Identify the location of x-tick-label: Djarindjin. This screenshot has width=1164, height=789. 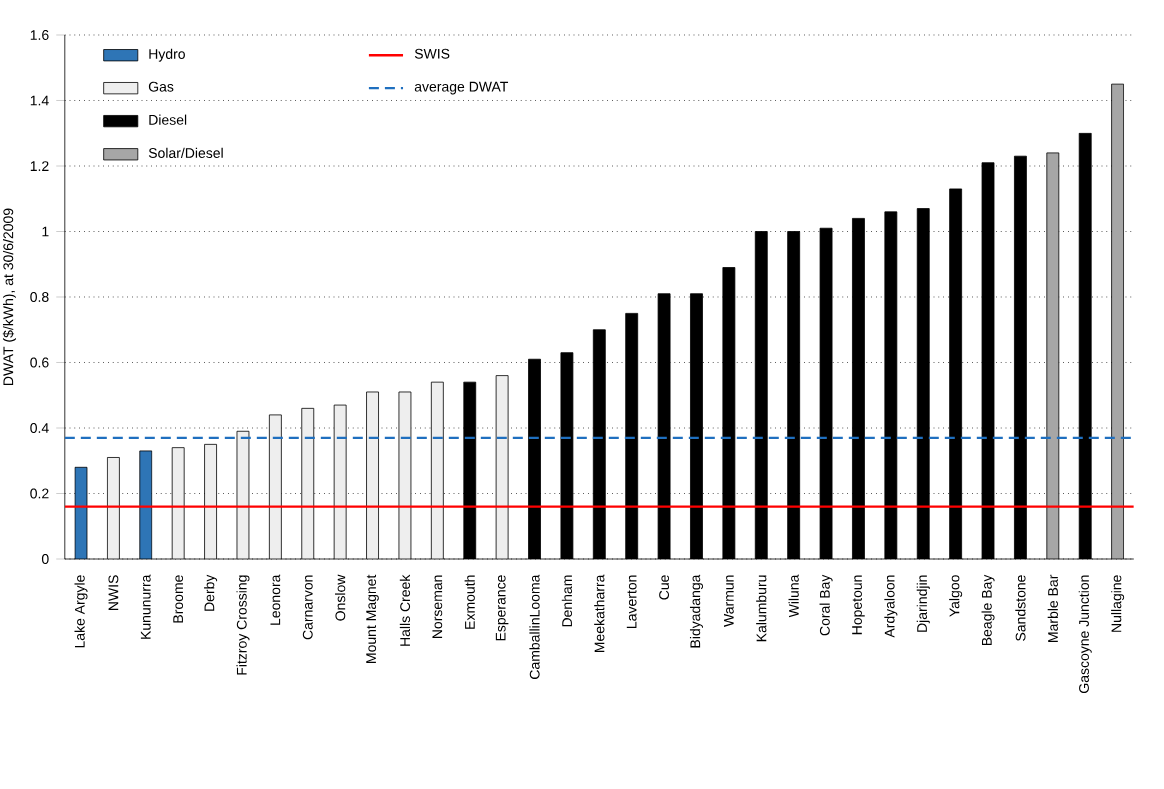
(923, 603).